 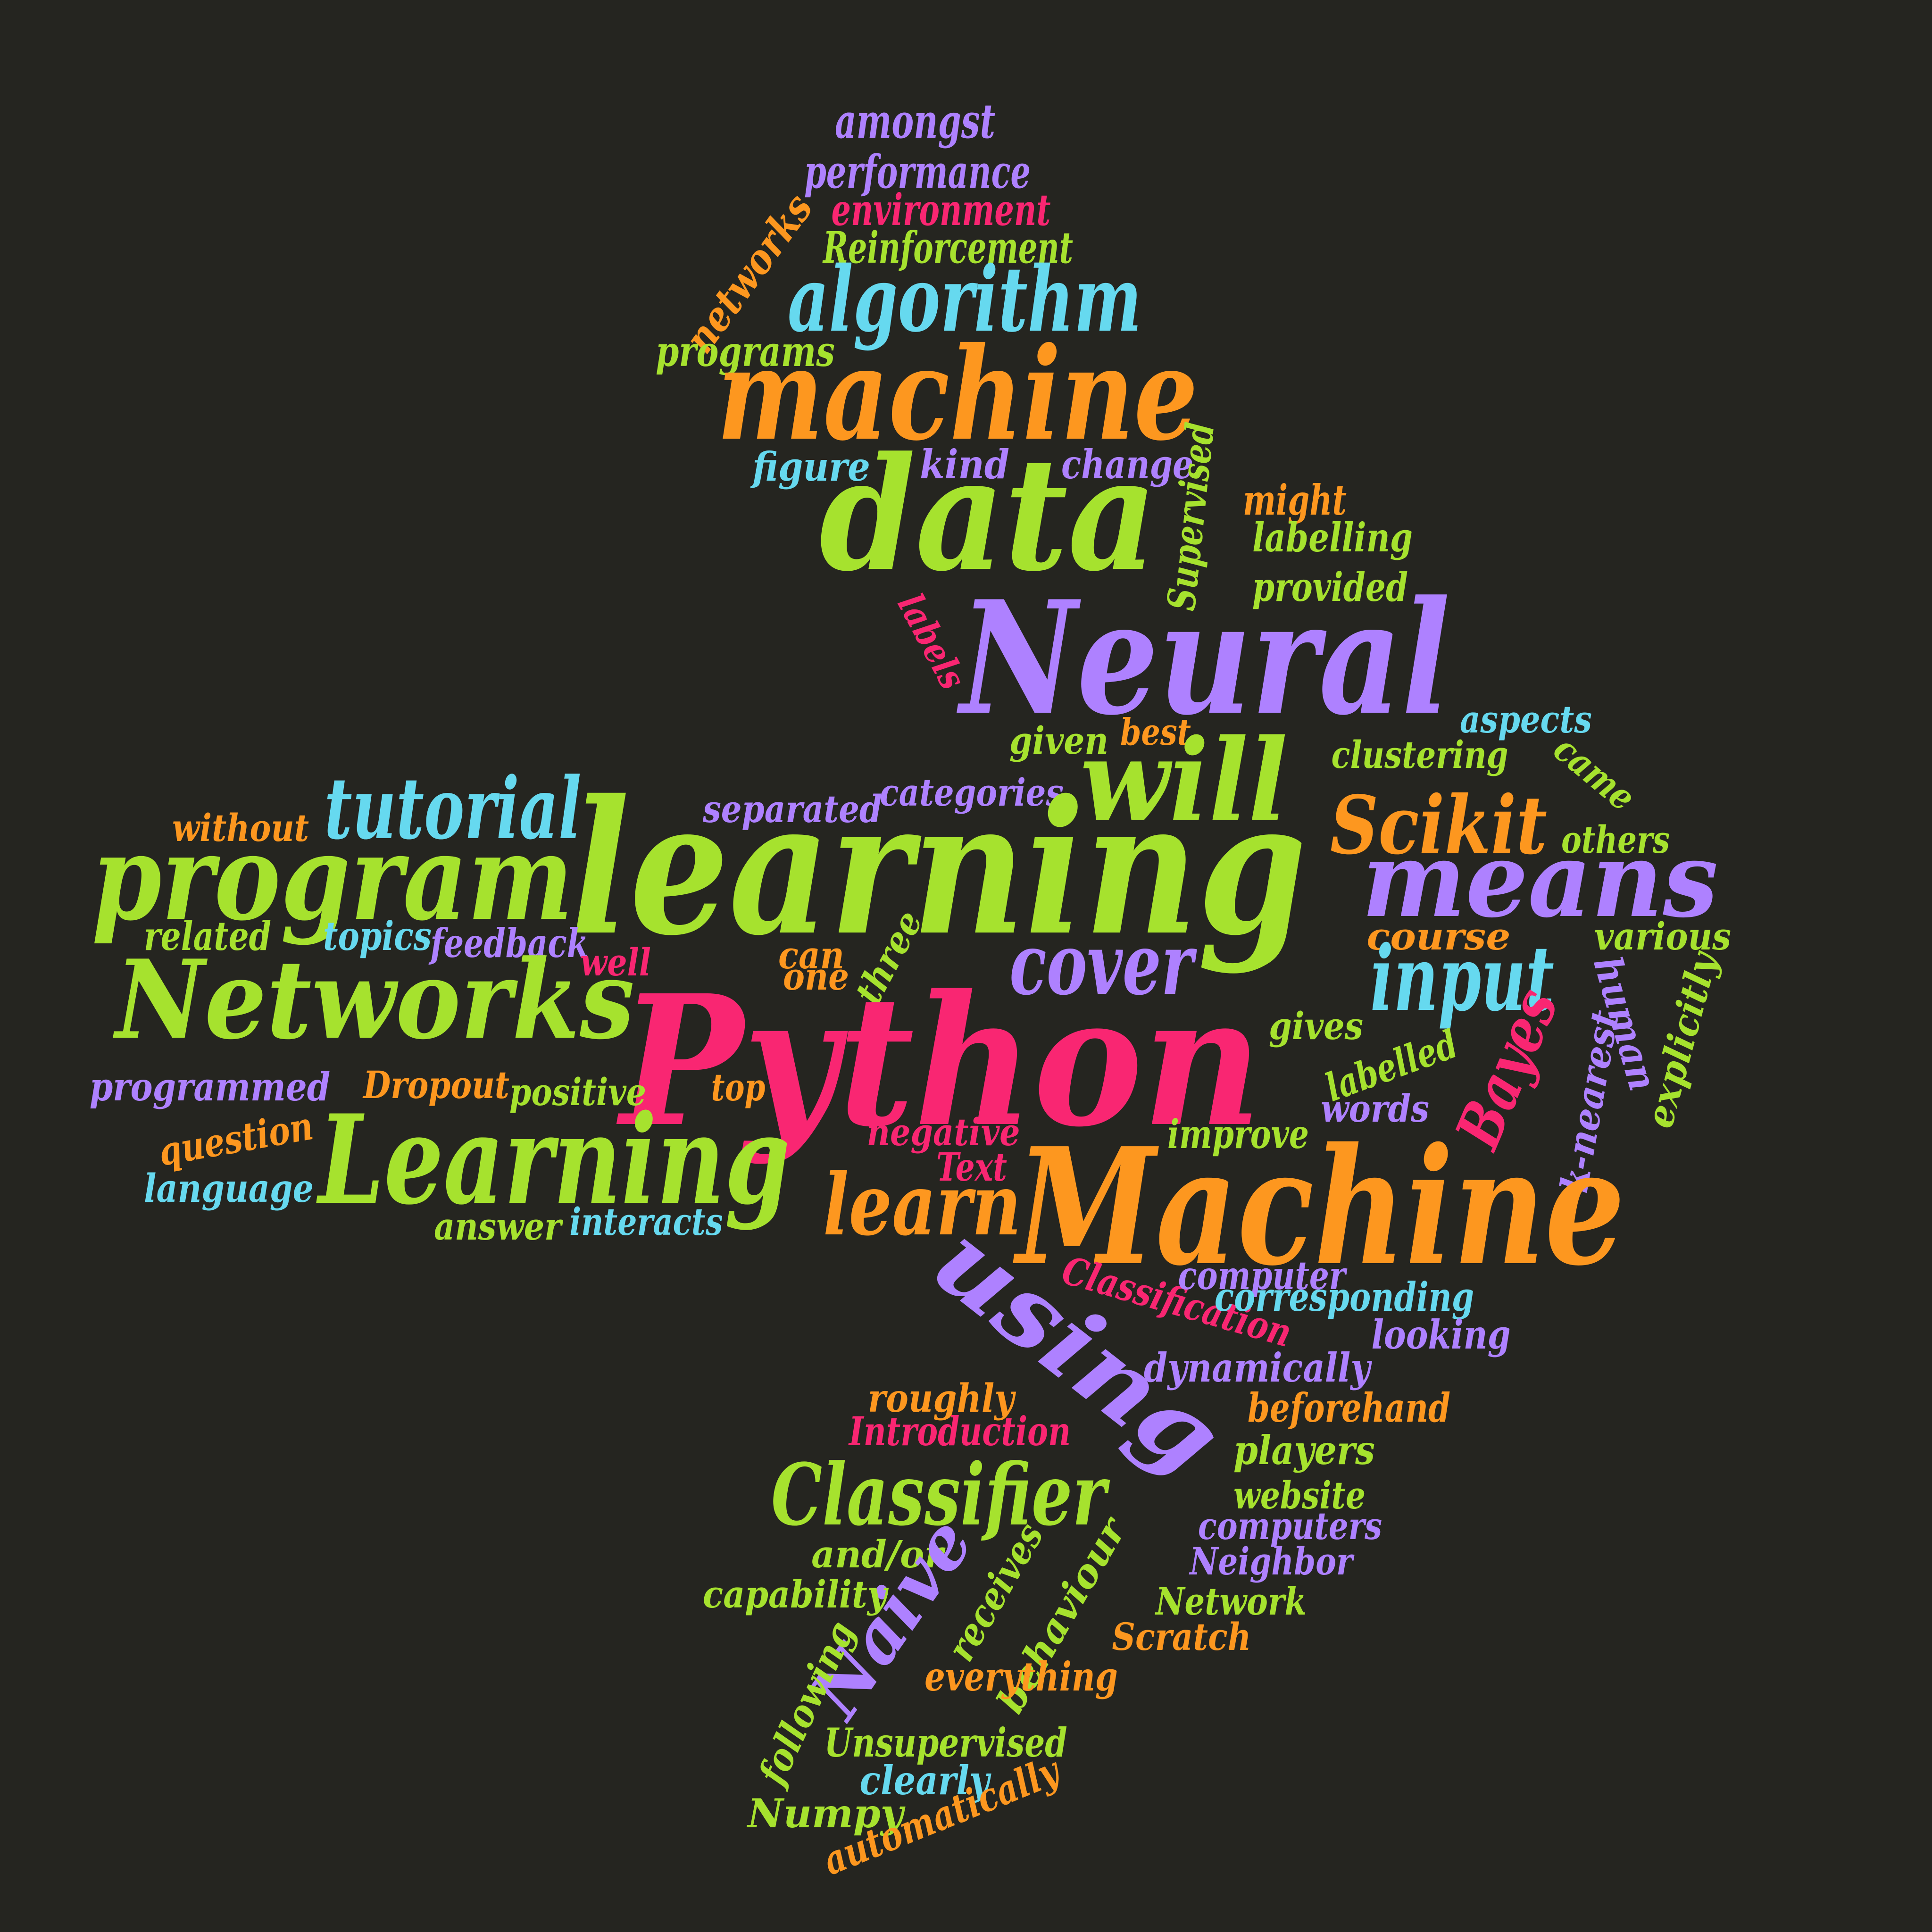 I want to click on word: kind, so click(x=964, y=464).